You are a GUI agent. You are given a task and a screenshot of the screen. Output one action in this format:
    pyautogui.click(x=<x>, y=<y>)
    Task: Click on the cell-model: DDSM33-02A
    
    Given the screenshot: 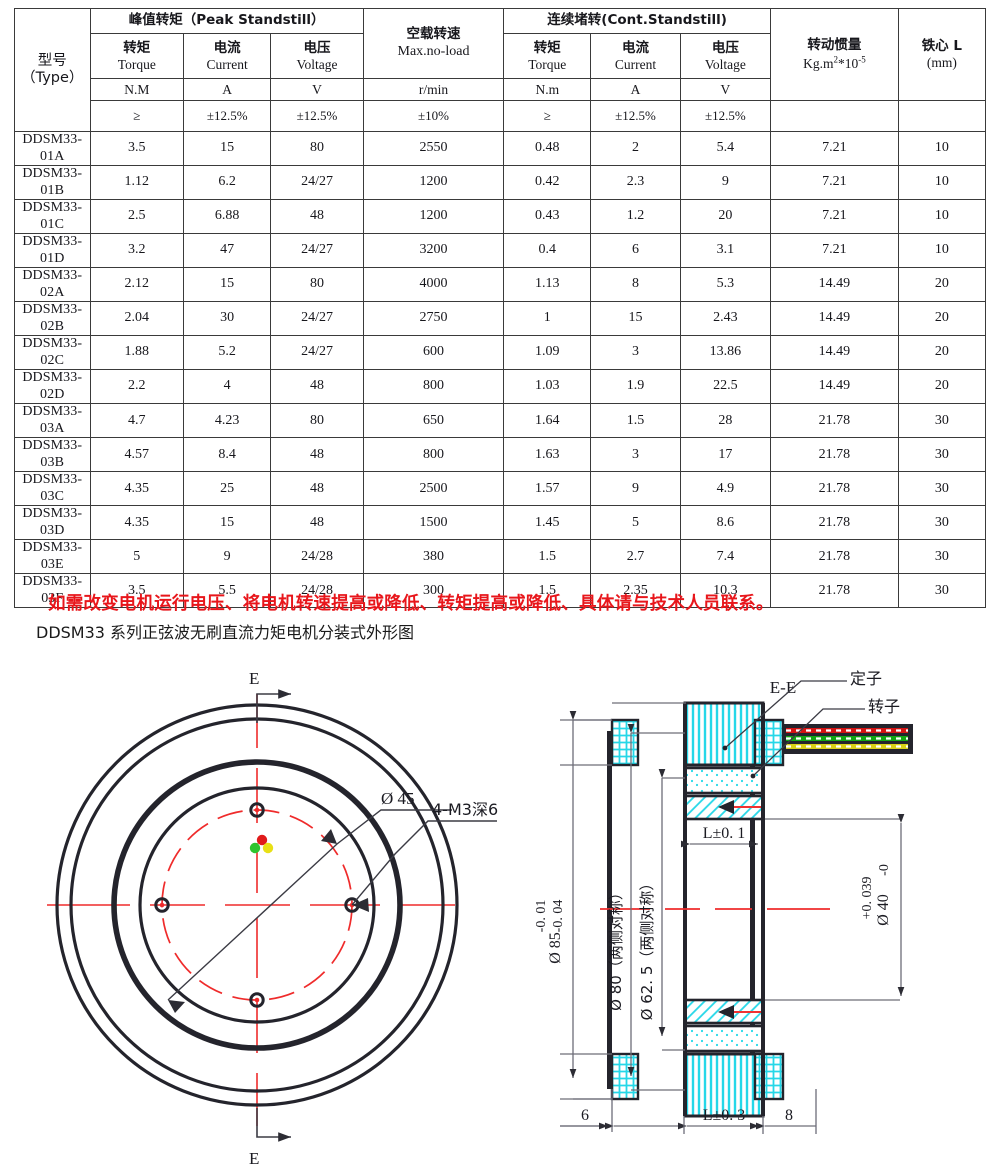 What is the action you would take?
    pyautogui.click(x=52, y=285)
    